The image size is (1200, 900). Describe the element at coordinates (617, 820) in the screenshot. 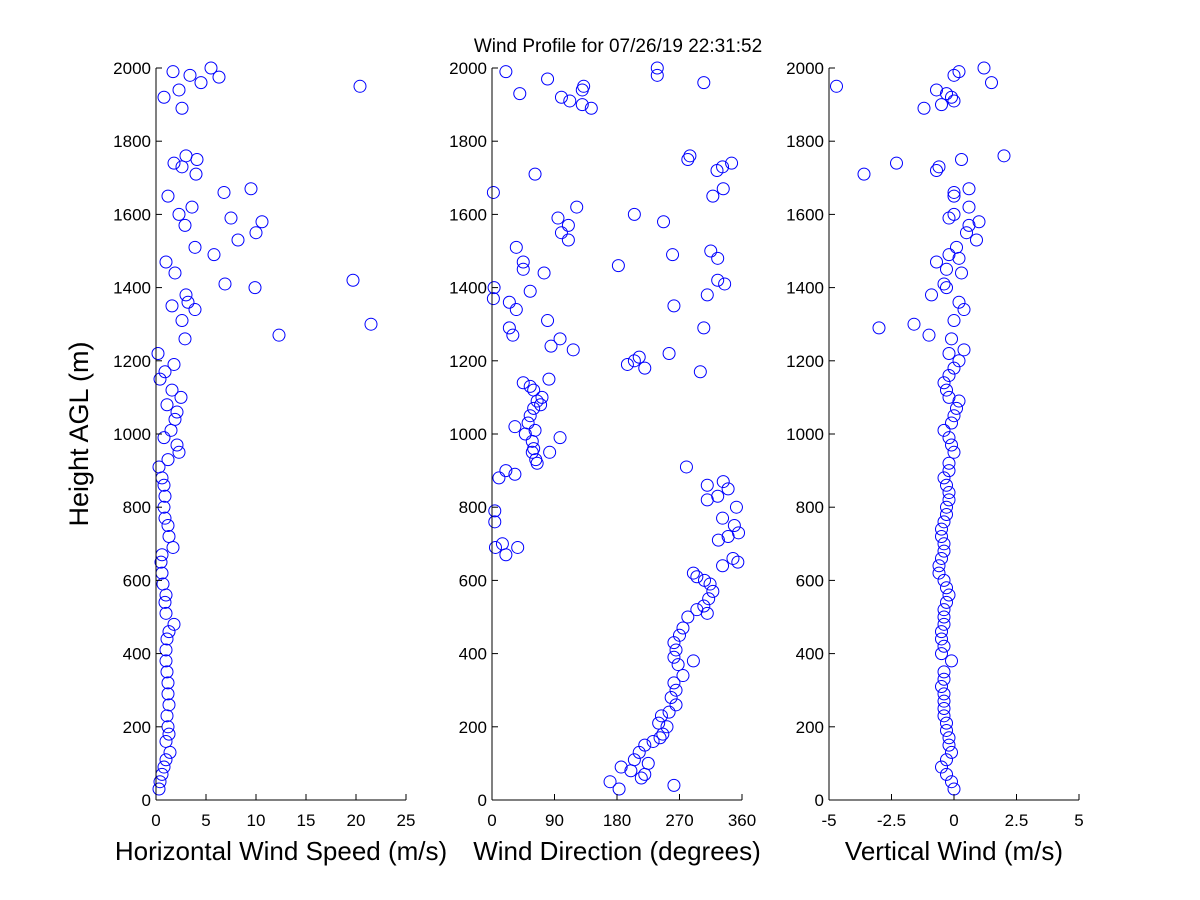

I see `x-tick-label: 180` at that location.